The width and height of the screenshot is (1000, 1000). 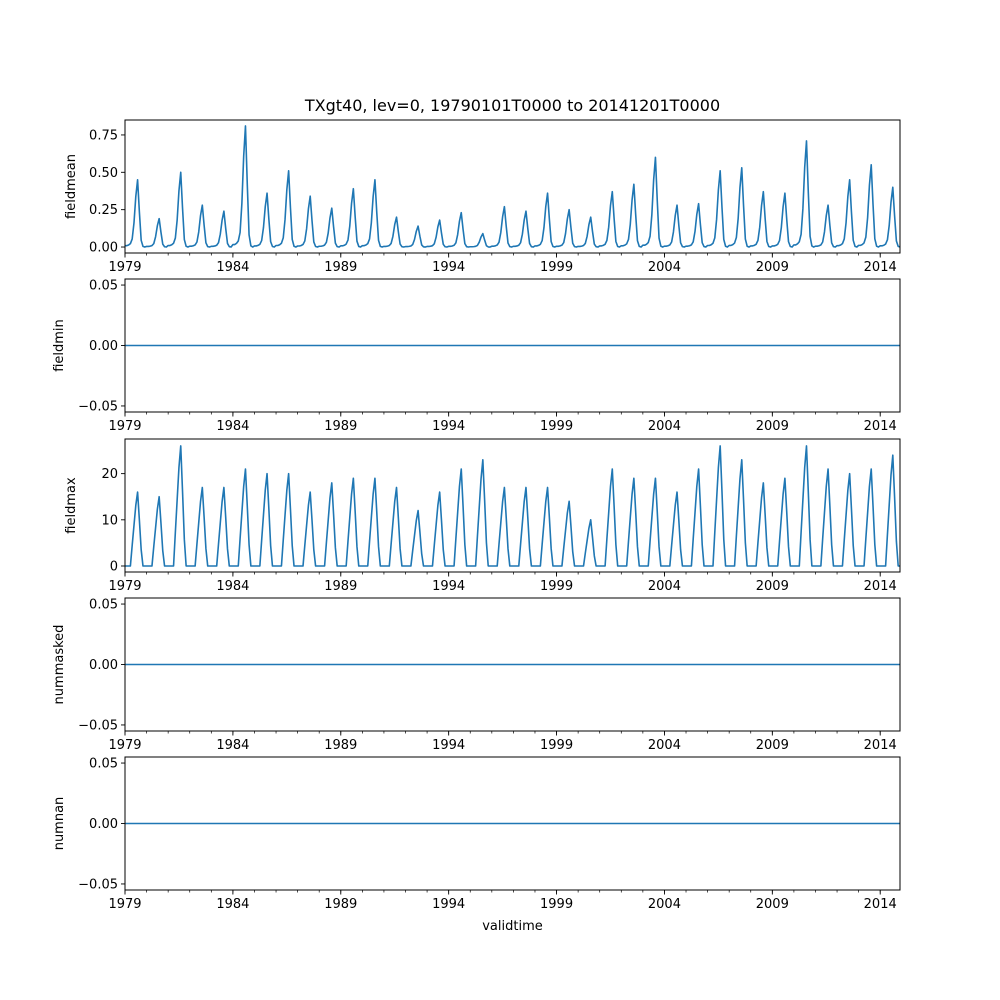 What do you see at coordinates (59, 665) in the screenshot?
I see `y-axis-label: nummasked` at bounding box center [59, 665].